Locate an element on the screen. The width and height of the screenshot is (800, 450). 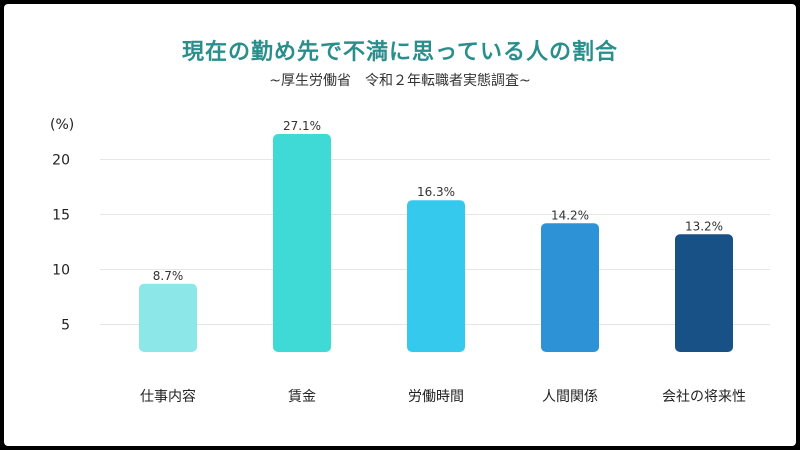
y-tick-label: 20 is located at coordinates (61, 161).